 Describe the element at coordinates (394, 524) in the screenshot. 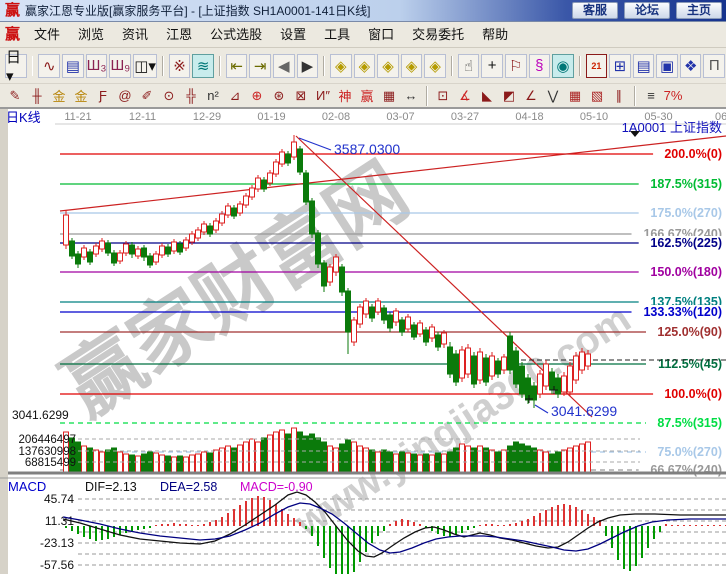

I see `macd-dif-line` at that location.